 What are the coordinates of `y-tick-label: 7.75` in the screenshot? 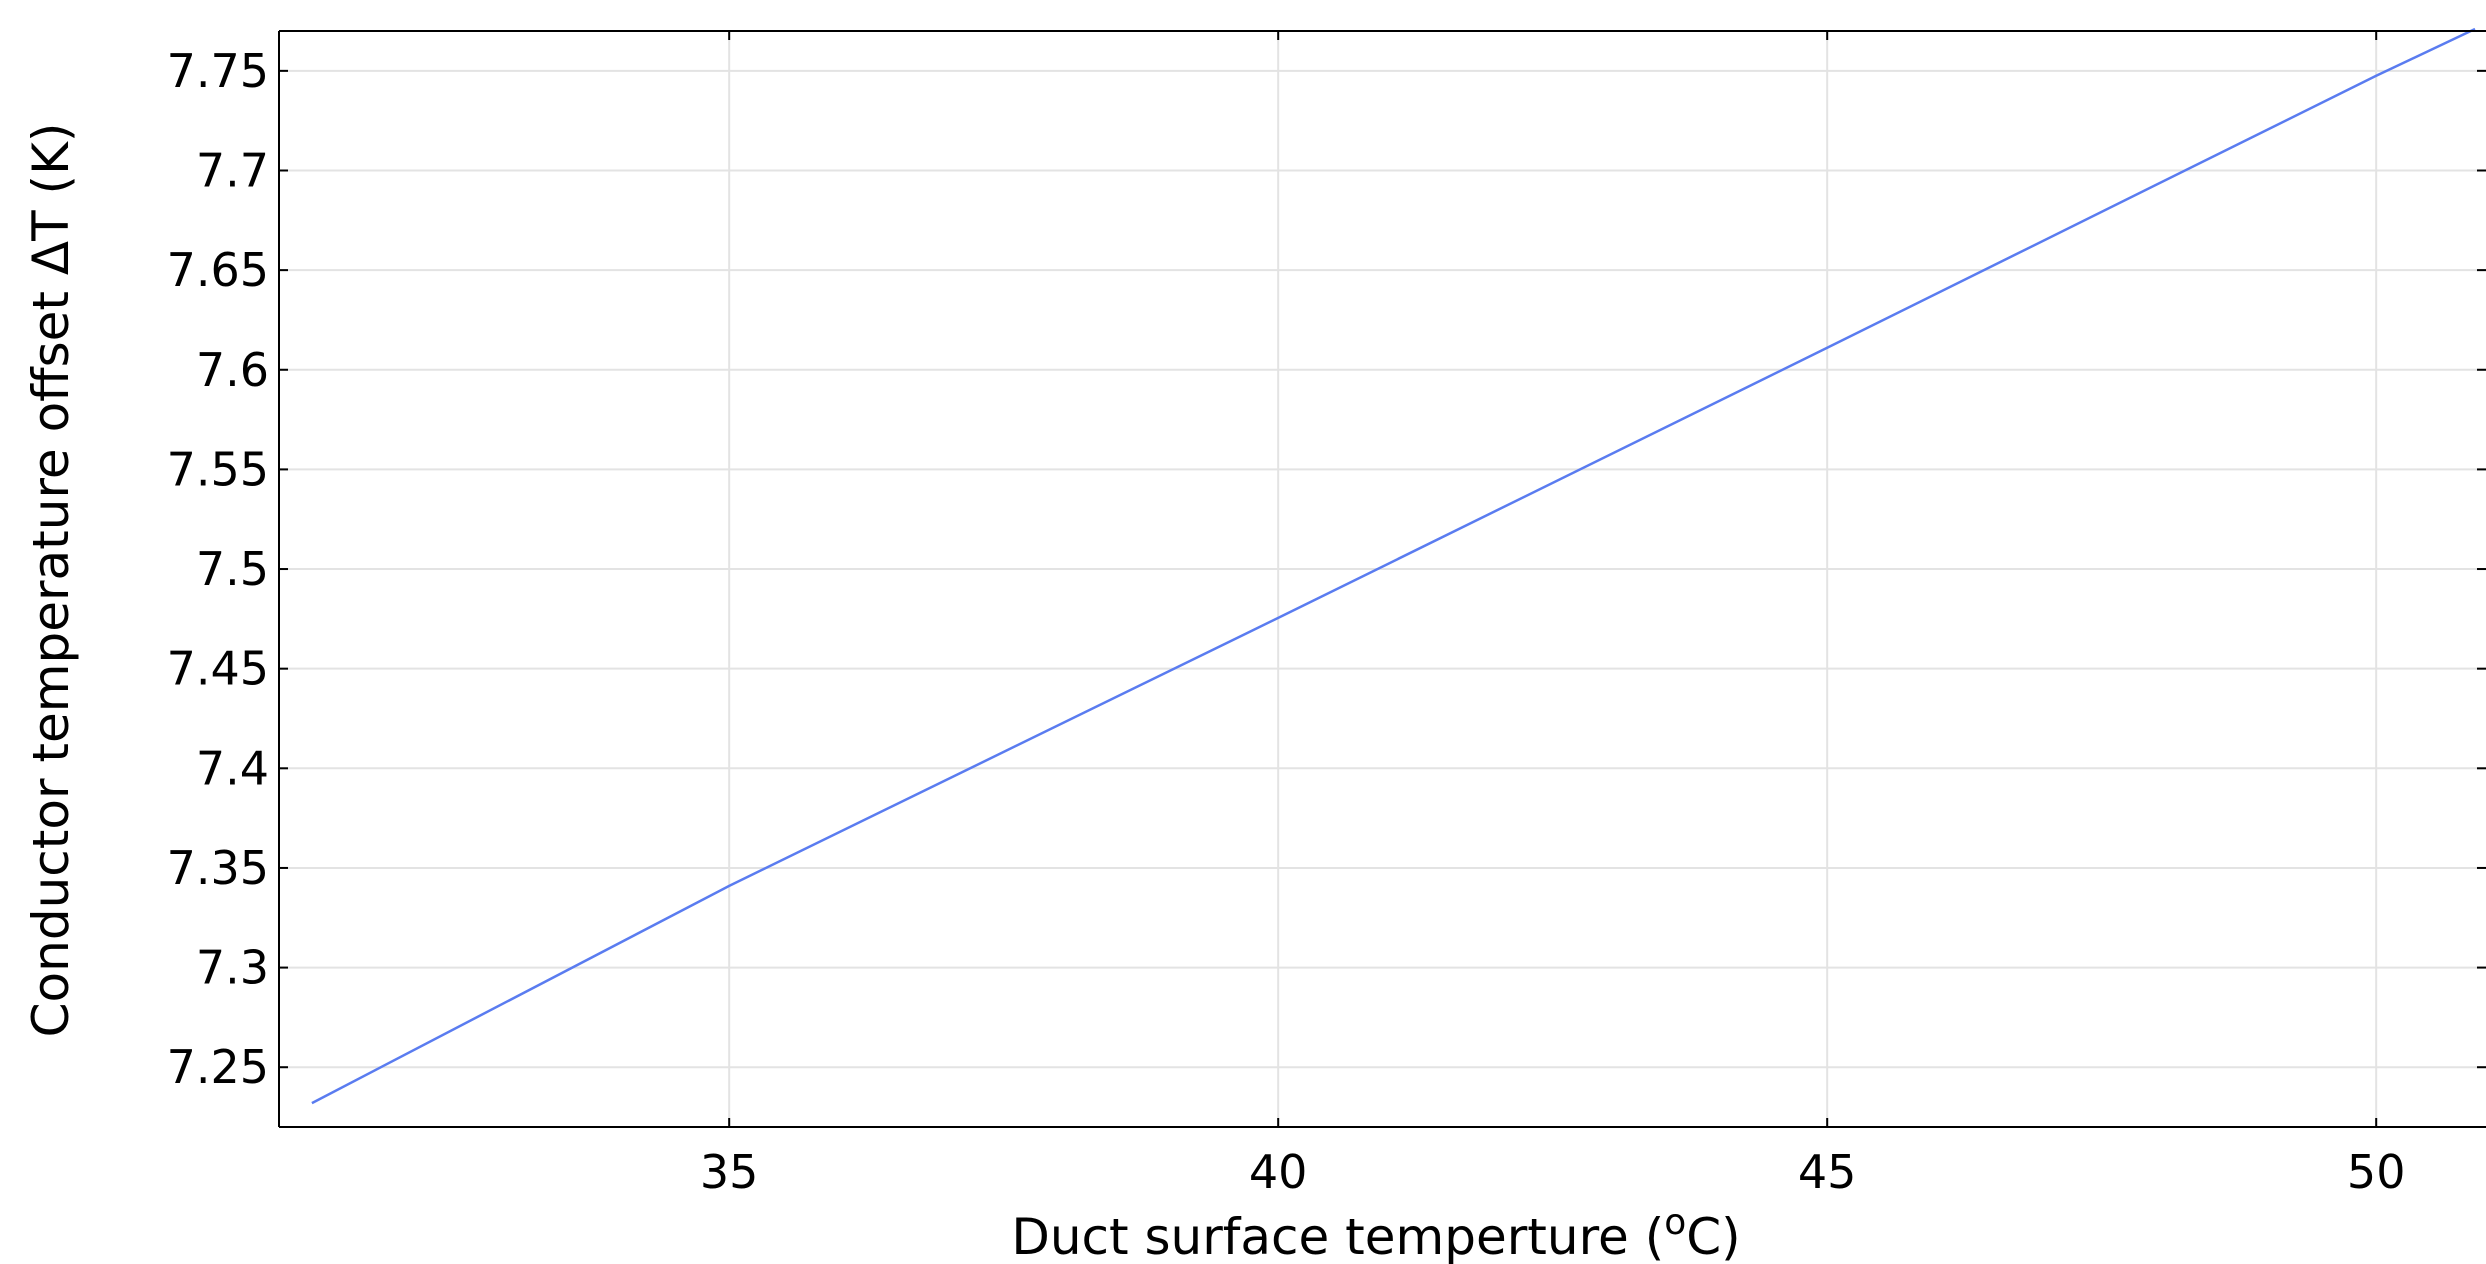 It's located at (218, 71).